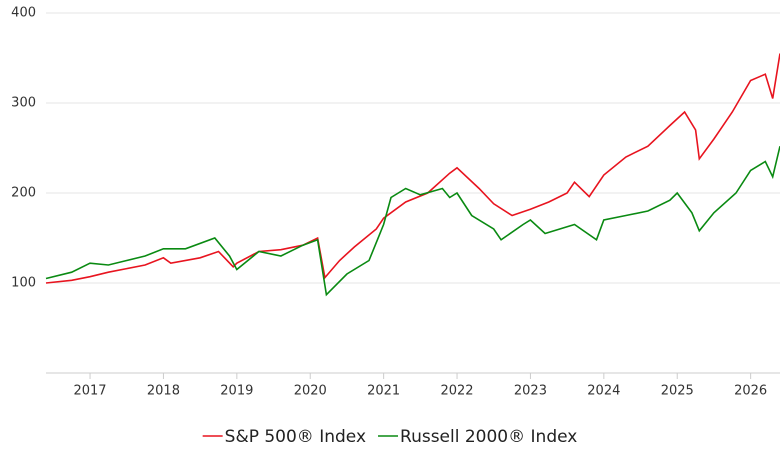 The image size is (780, 450). Describe the element at coordinates (530, 391) in the screenshot. I see `x-tick-label: 2023` at that location.